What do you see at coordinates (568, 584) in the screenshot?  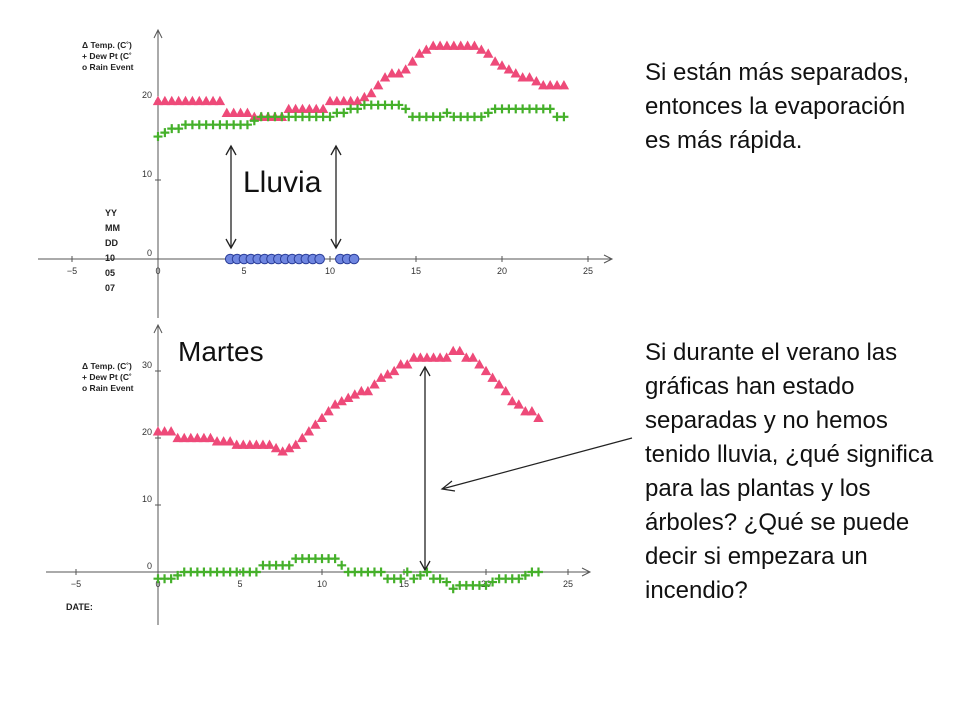 I see `x-tick-label: 25` at bounding box center [568, 584].